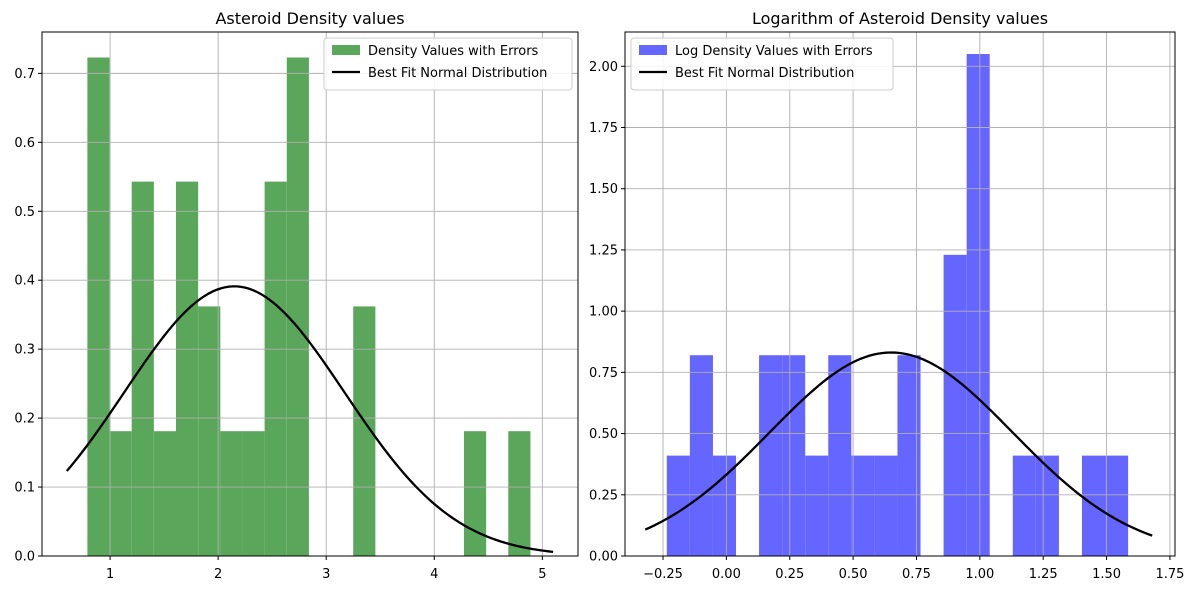 The height and width of the screenshot is (590, 1188). What do you see at coordinates (1106, 574) in the screenshot?
I see `x-tick-label: 1.50` at bounding box center [1106, 574].